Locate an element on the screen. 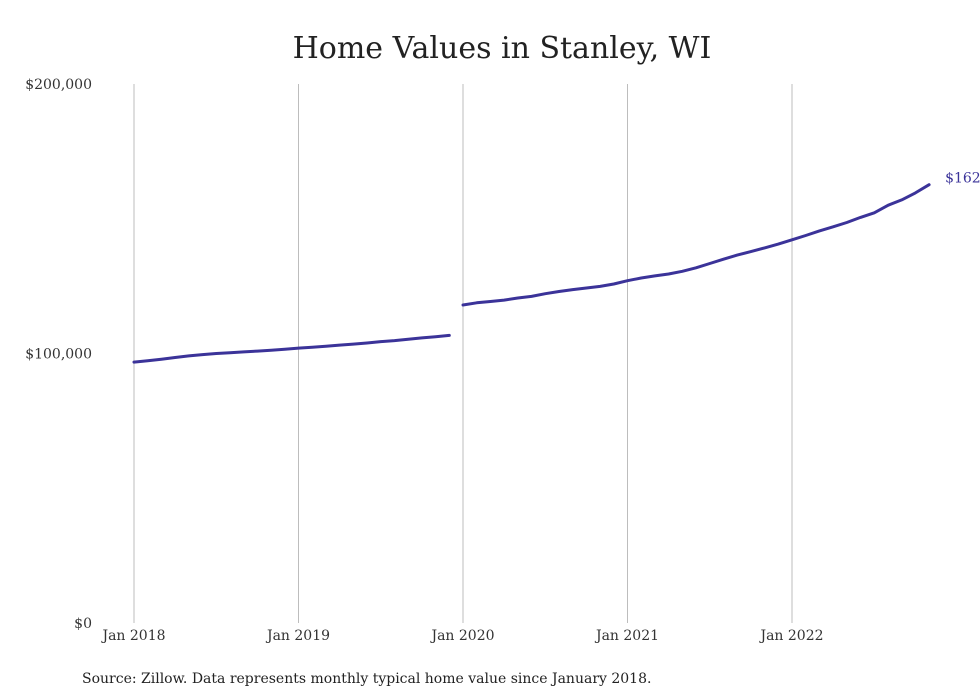 Image resolution: width=980 pixels, height=699 pixels. end-value-label: $162,640 is located at coordinates (962, 179).